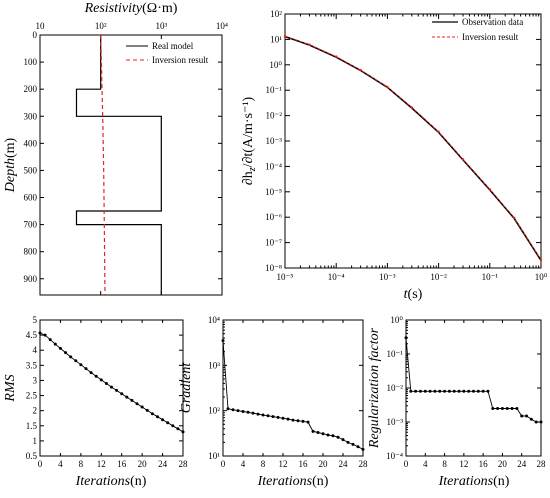  I want to click on y-tick-label: 700, so click(31, 225).